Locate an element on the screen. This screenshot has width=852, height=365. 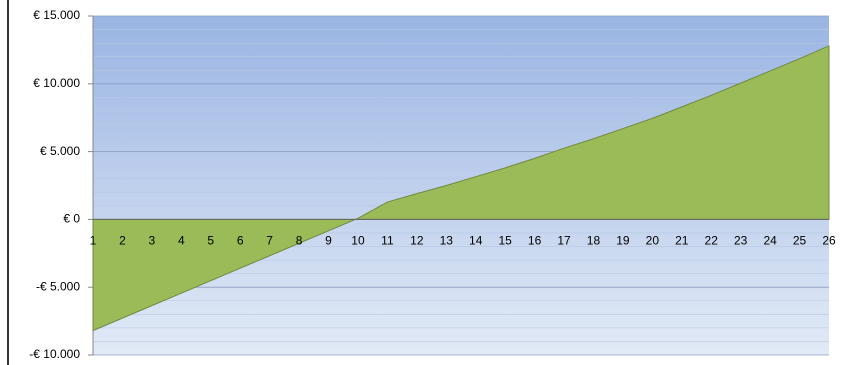
x-tick-label: 8 is located at coordinates (299, 241).